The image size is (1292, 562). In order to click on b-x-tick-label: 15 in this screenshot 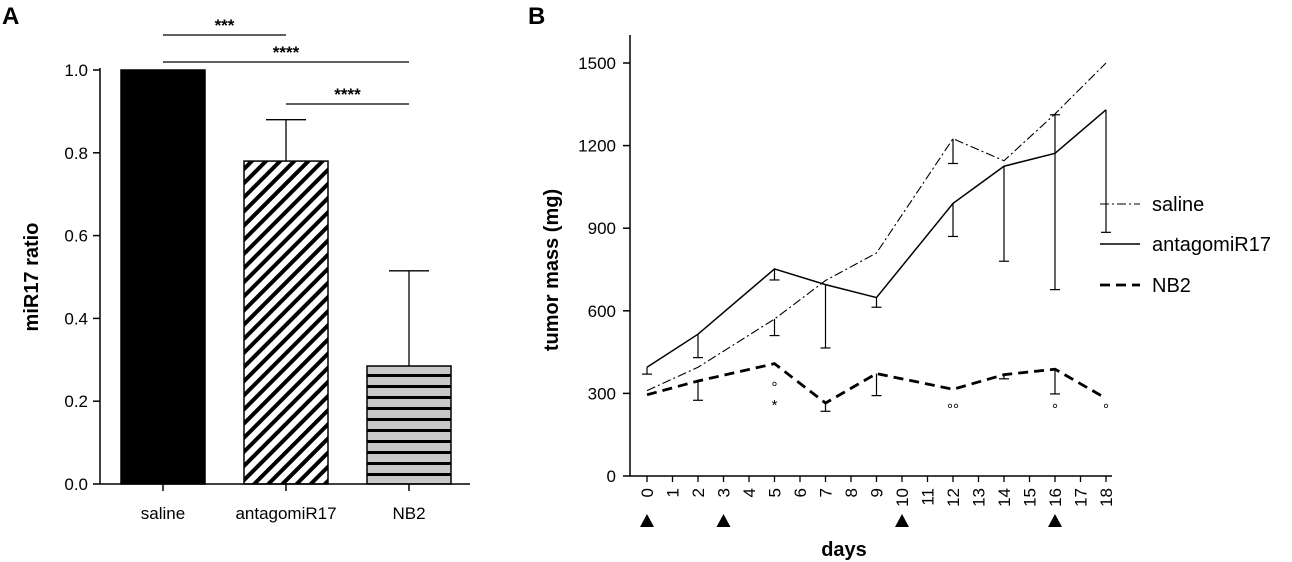, I will do `click(1030, 497)`.